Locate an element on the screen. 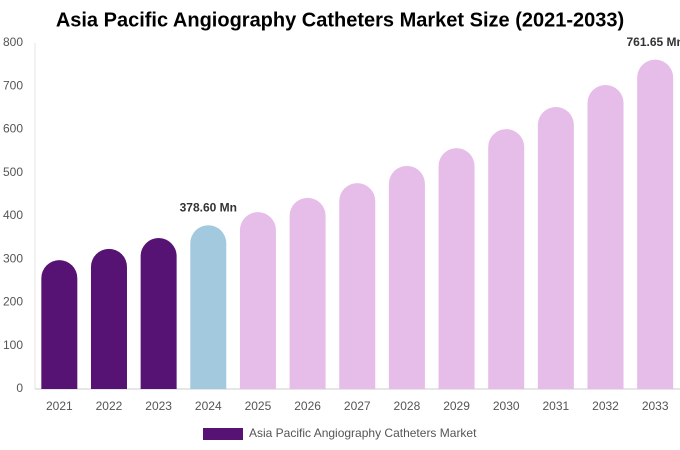 This screenshot has width=680, height=450. x-tick-label: 2024 is located at coordinates (208, 406).